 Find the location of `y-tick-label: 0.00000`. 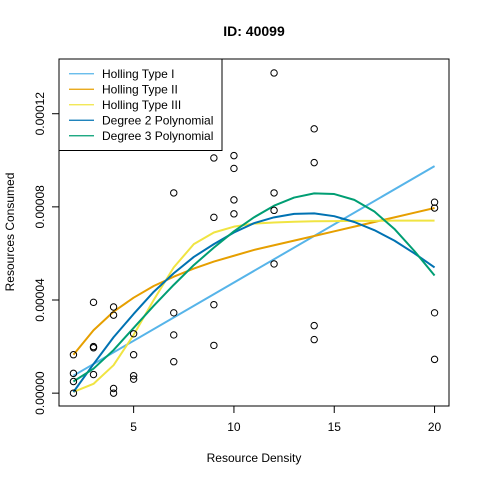

y-tick-label: 0.00000 is located at coordinates (40, 393).